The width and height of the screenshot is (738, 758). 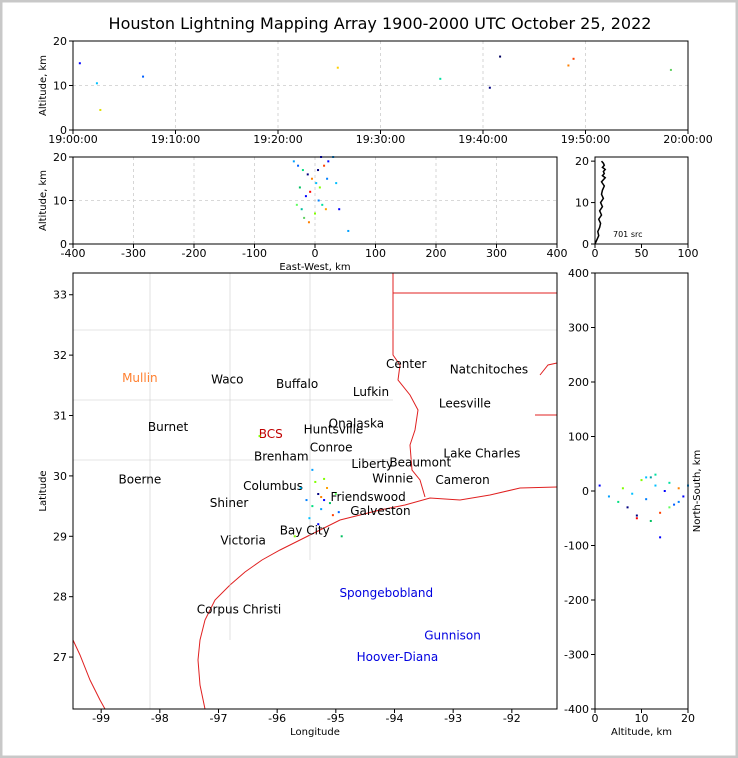 What do you see at coordinates (315, 732) in the screenshot?
I see `x-axis-label: Longitude` at bounding box center [315, 732].